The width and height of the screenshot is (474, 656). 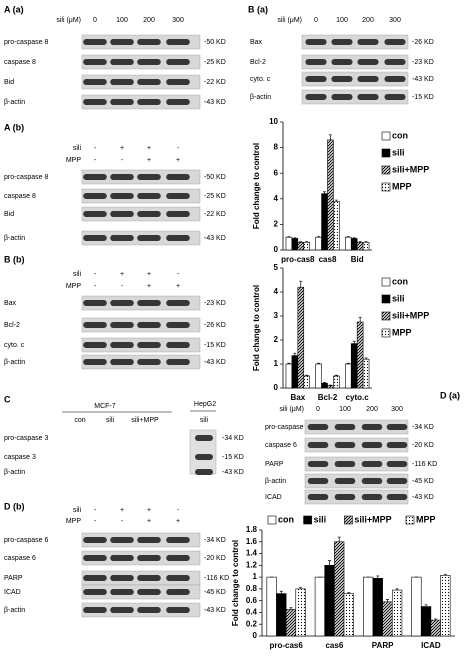 What do you see at coordinates (320, 519) in the screenshot?
I see `legend-label: sili` at bounding box center [320, 519].